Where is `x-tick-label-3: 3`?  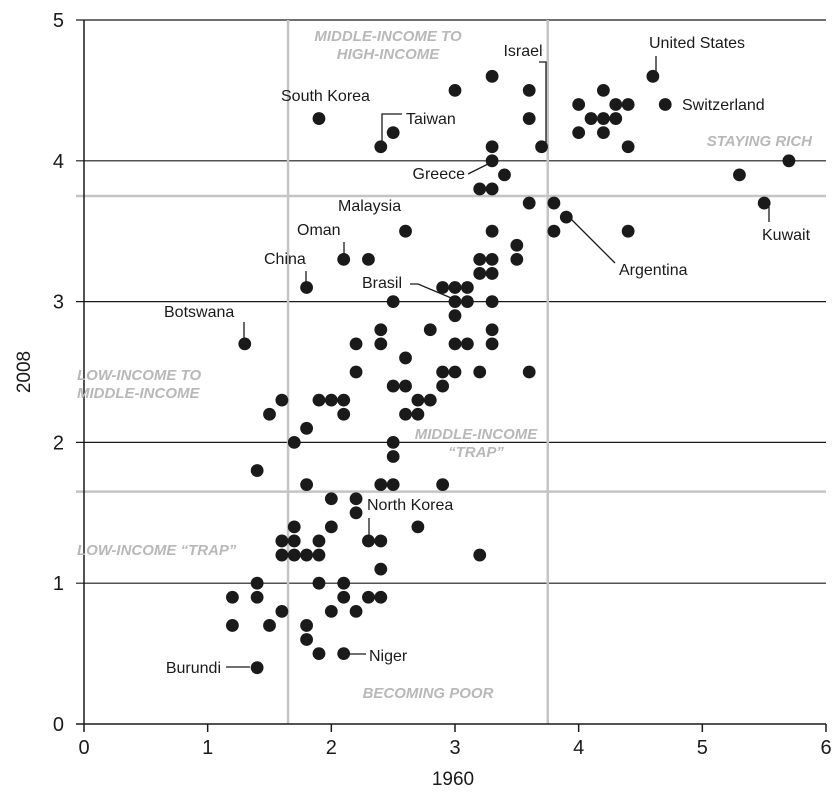
x-tick-label-3: 3 is located at coordinates (454, 748).